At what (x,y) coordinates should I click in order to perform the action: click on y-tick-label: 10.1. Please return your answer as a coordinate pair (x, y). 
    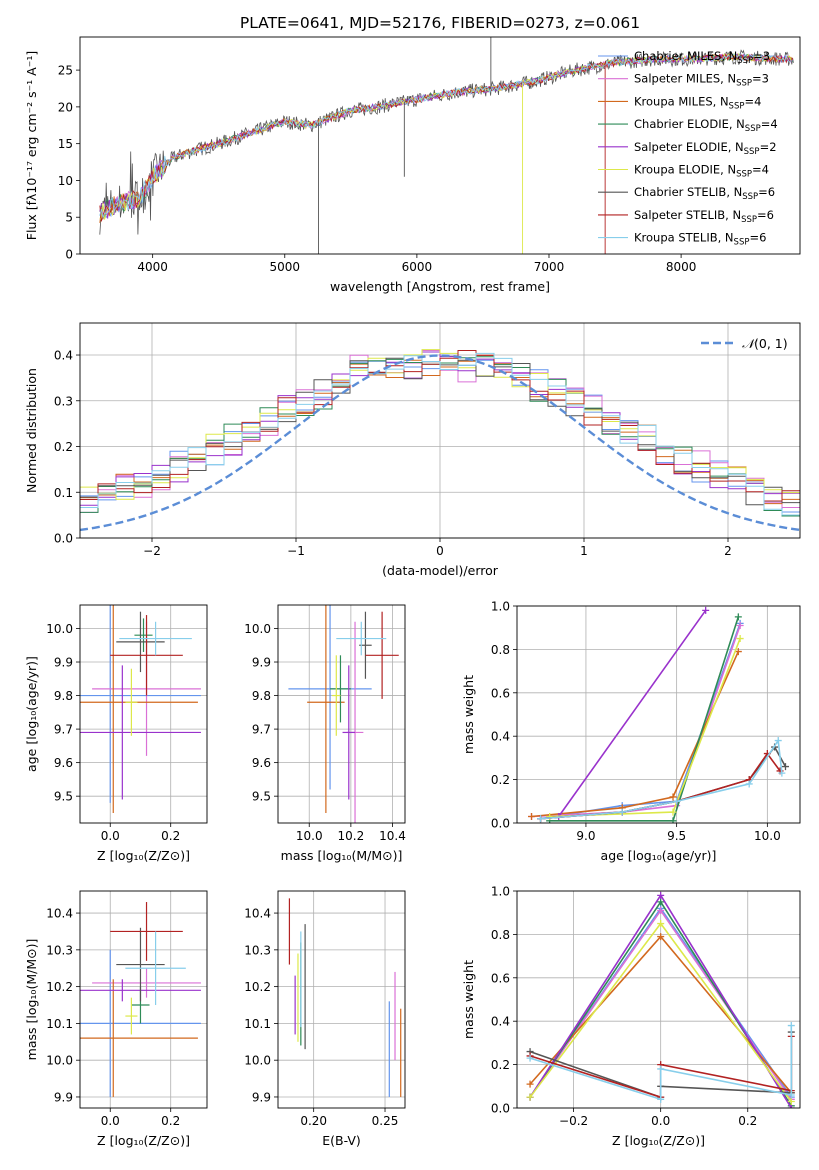
    Looking at the image, I should click on (59, 1024).